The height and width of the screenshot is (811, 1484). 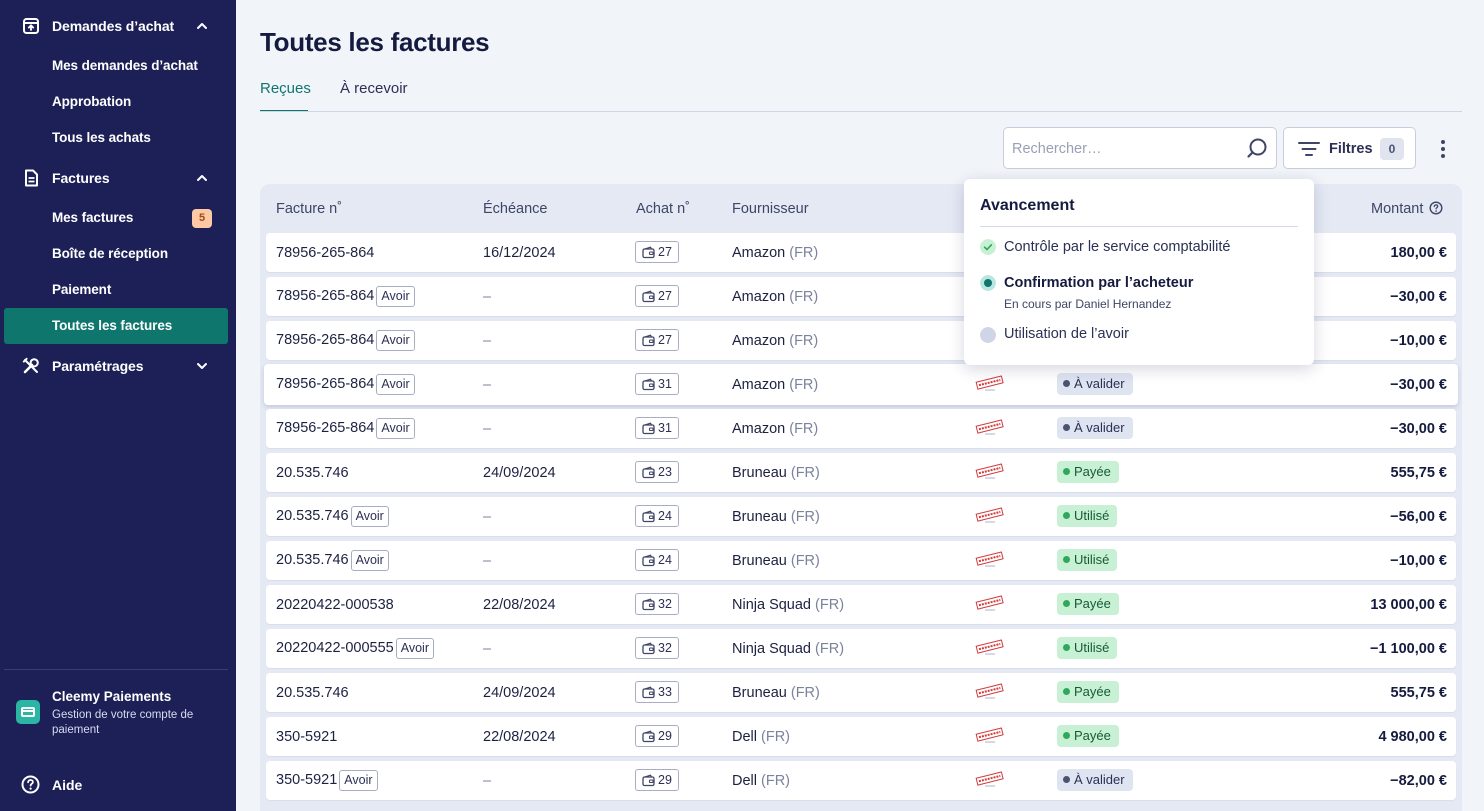 What do you see at coordinates (116, 254) in the screenshot?
I see `sidebar-item-inbox: Boîte de réception` at bounding box center [116, 254].